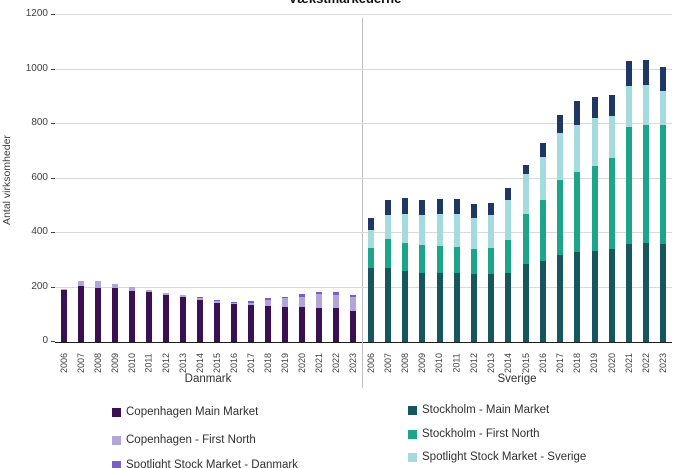 Image resolution: width=676 pixels, height=468 pixels. I want to click on group-label-sverige: Sverige, so click(517, 379).